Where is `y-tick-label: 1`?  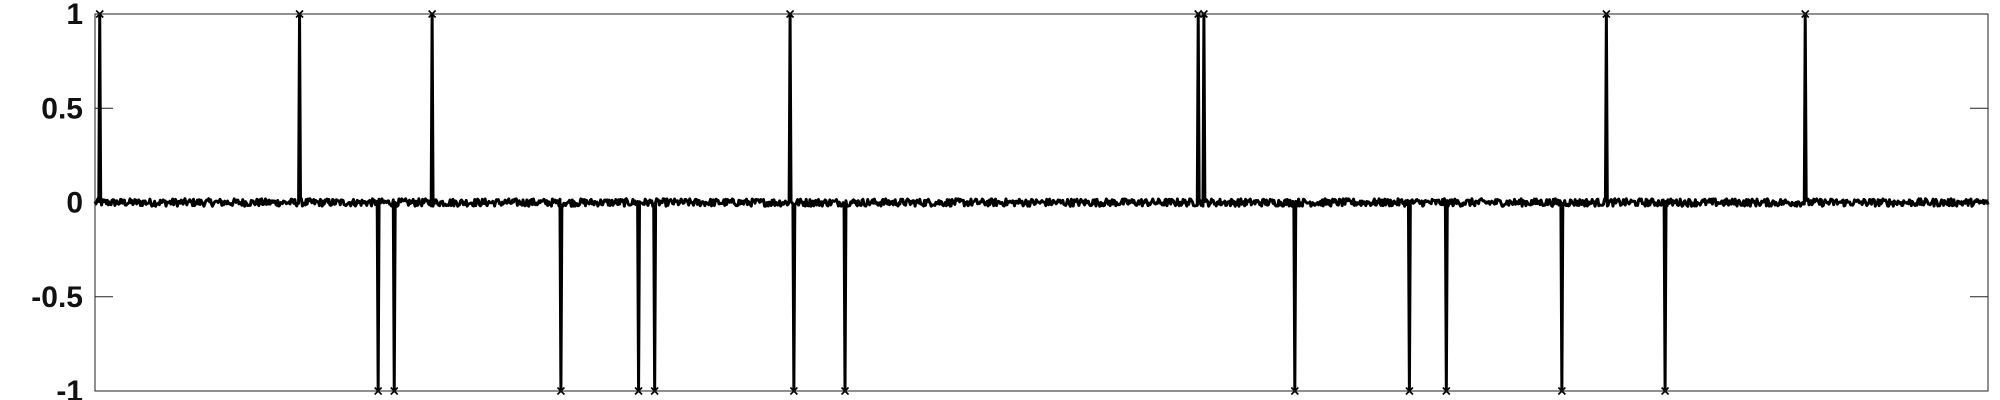 y-tick-label: 1 is located at coordinates (74, 15).